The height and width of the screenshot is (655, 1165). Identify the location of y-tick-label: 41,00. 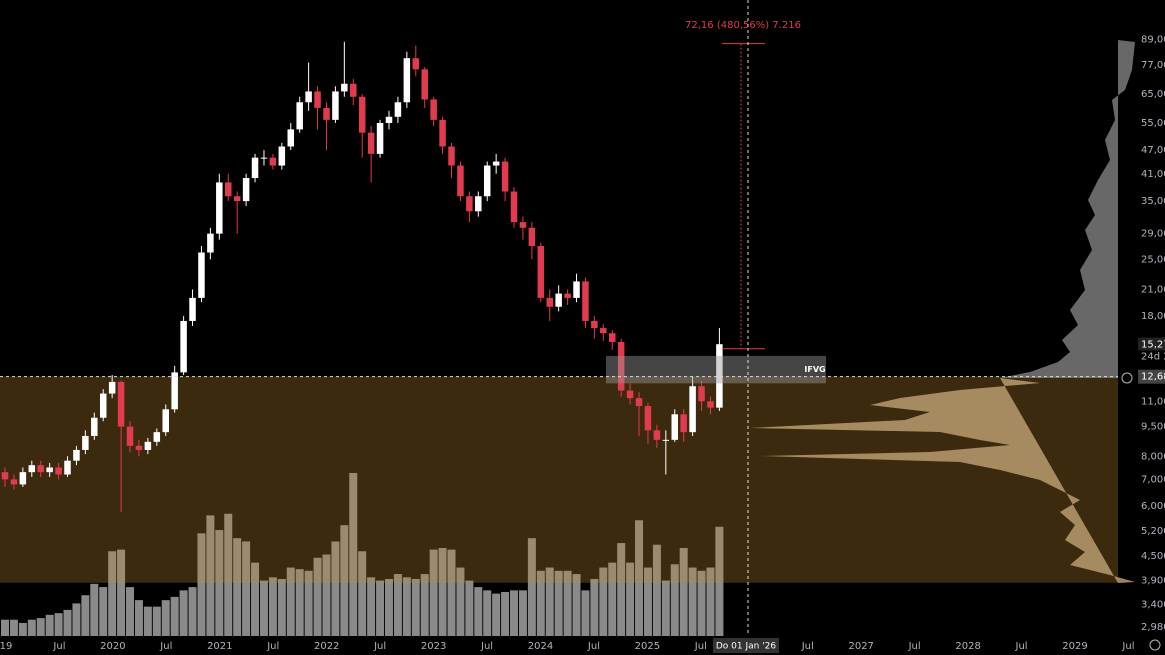
(1153, 174).